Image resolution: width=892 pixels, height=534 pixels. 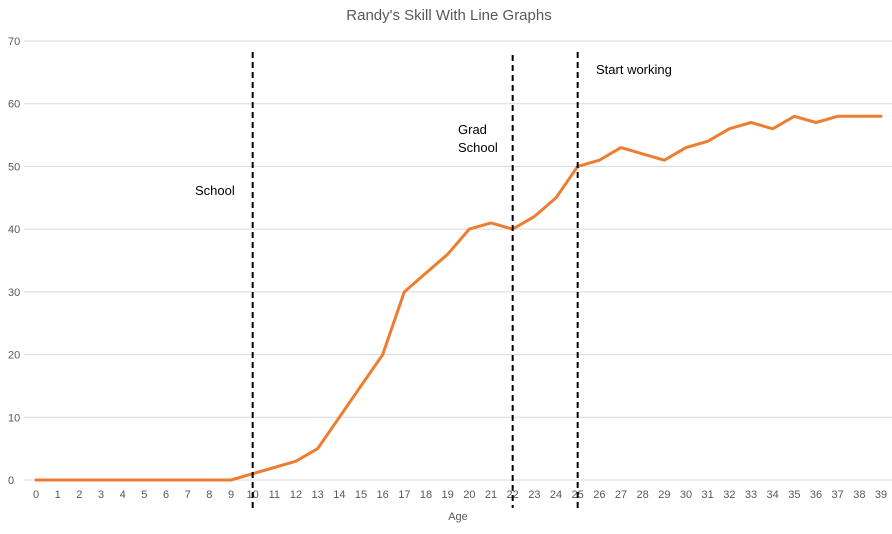 I want to click on annotation-grad-school-line2: School, so click(x=478, y=147).